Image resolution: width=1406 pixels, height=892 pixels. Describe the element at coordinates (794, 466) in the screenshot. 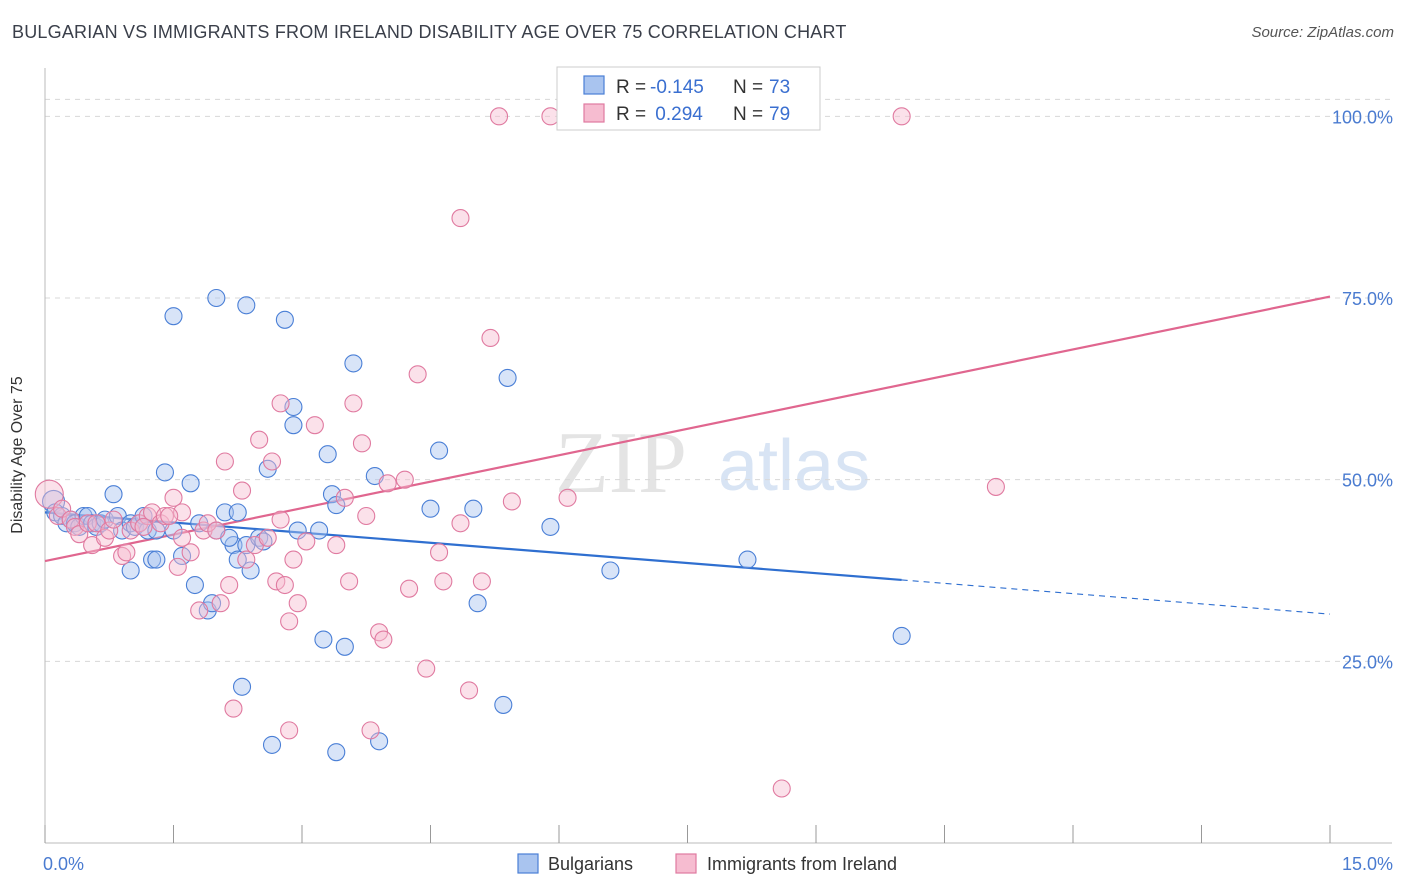

I see `watermark-atlas: atlas` at that location.